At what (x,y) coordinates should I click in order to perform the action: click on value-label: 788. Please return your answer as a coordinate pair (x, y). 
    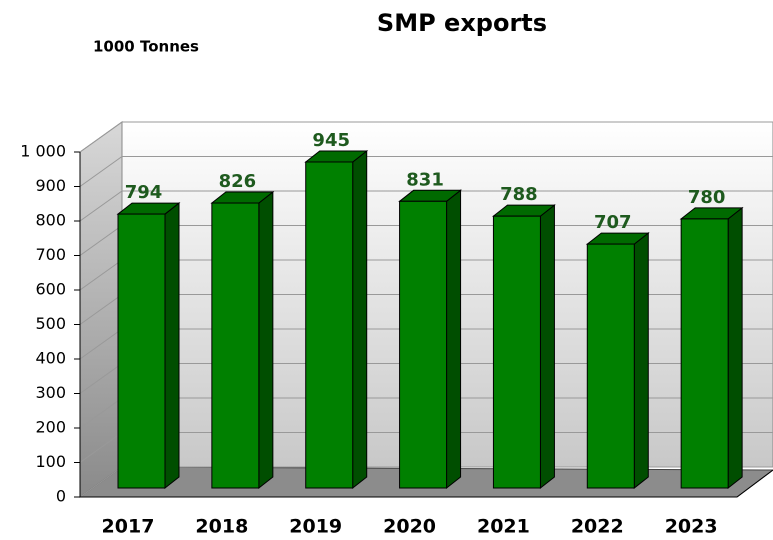
    Looking at the image, I should click on (519, 194).